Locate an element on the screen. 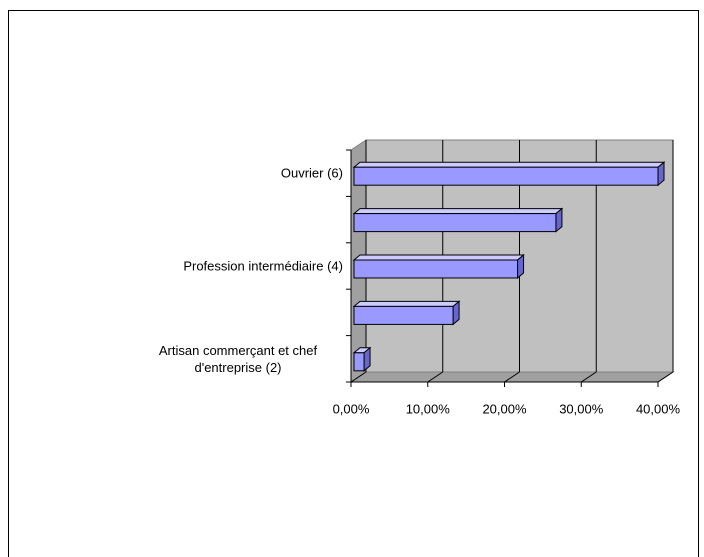 The image size is (704, 557). x-tick-label: 40,00% is located at coordinates (658, 408).